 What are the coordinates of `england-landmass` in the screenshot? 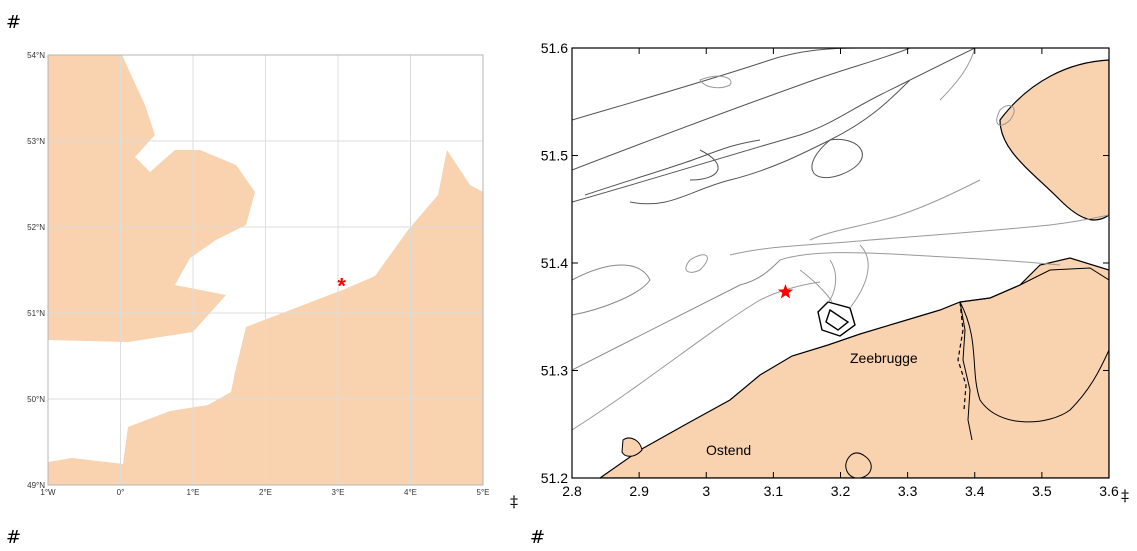 It's located at (151, 198).